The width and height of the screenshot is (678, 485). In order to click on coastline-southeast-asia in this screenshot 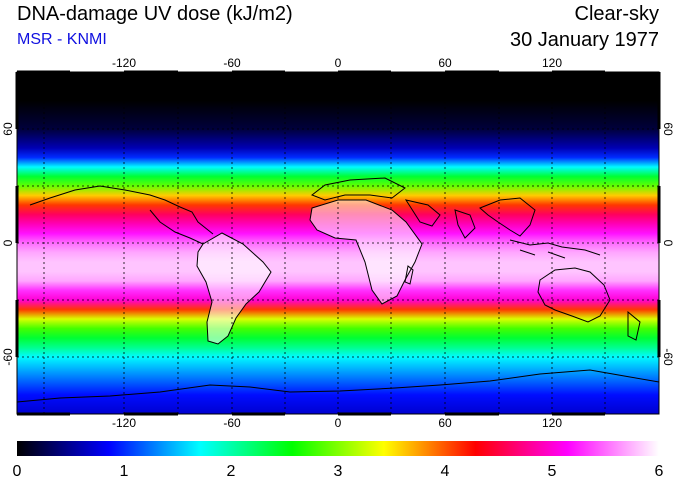, I will do `click(507, 217)`.